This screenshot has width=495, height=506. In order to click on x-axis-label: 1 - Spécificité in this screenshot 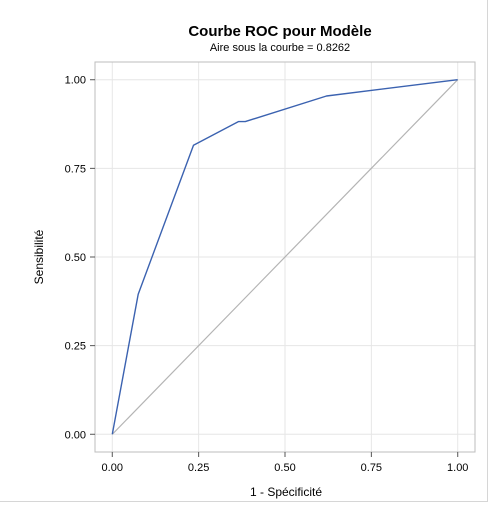, I will do `click(286, 492)`.